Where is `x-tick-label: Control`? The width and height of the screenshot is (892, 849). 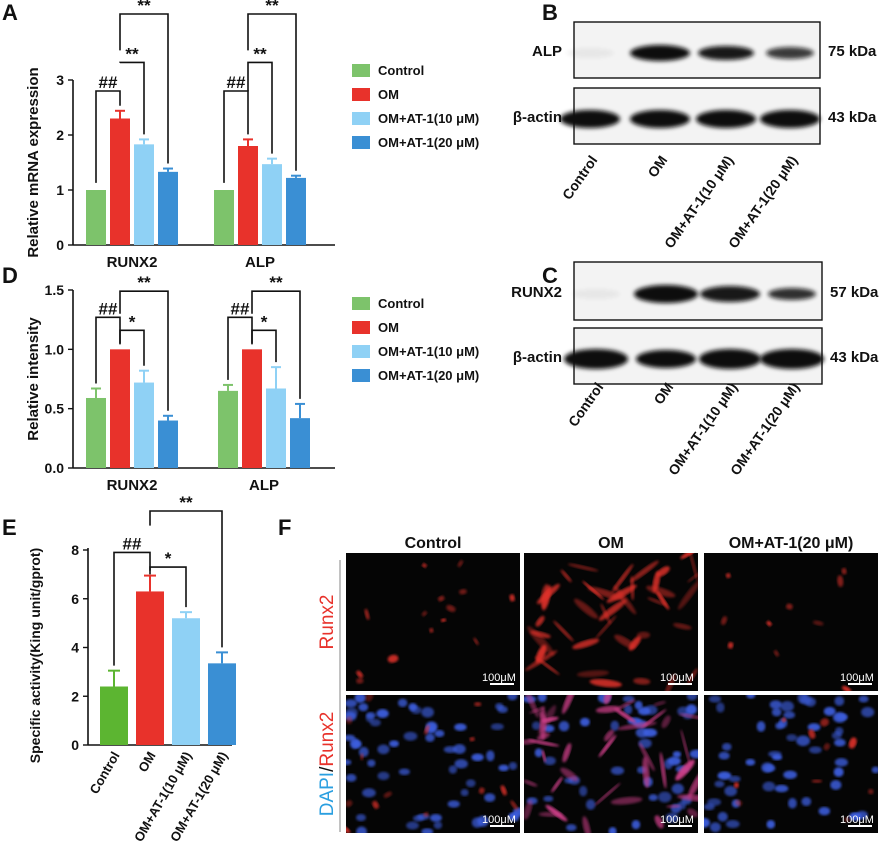
x-tick-label: Control is located at coordinates (104, 773).